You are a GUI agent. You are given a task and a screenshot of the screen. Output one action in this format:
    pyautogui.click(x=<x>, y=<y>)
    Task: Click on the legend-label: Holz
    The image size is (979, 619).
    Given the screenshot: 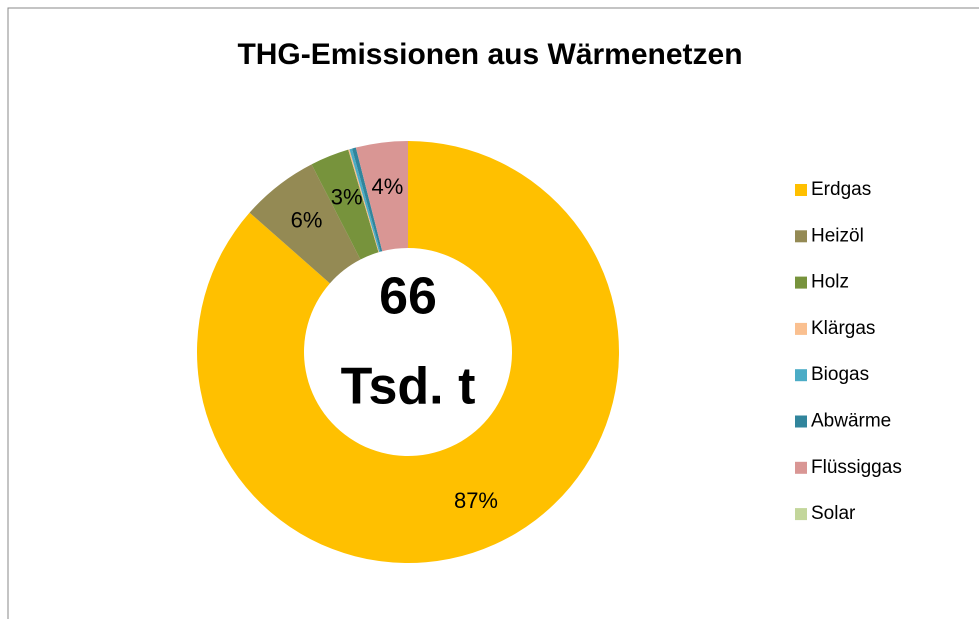 What is the action you would take?
    pyautogui.click(x=830, y=282)
    